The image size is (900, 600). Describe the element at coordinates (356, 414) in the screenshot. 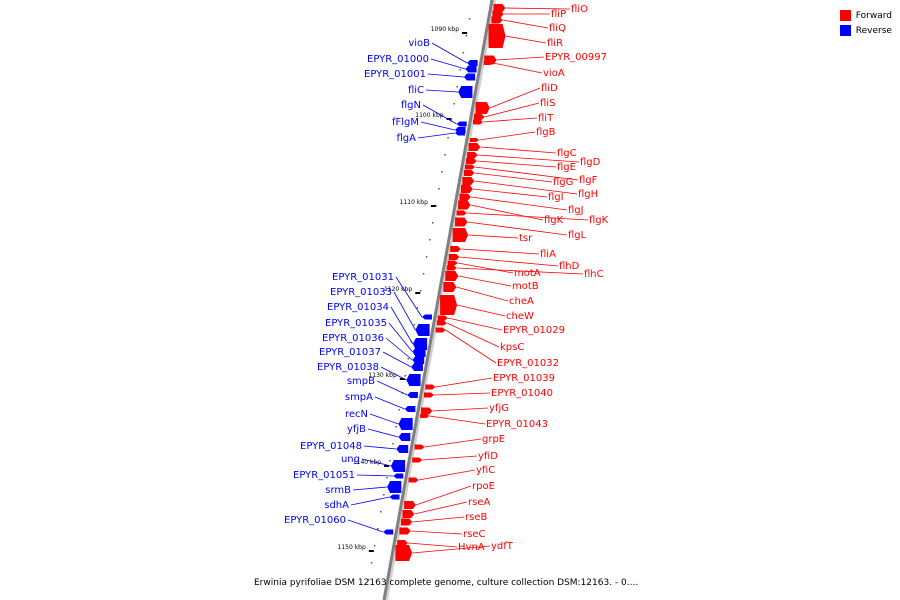

I see `reverse-gene-label: recN` at that location.